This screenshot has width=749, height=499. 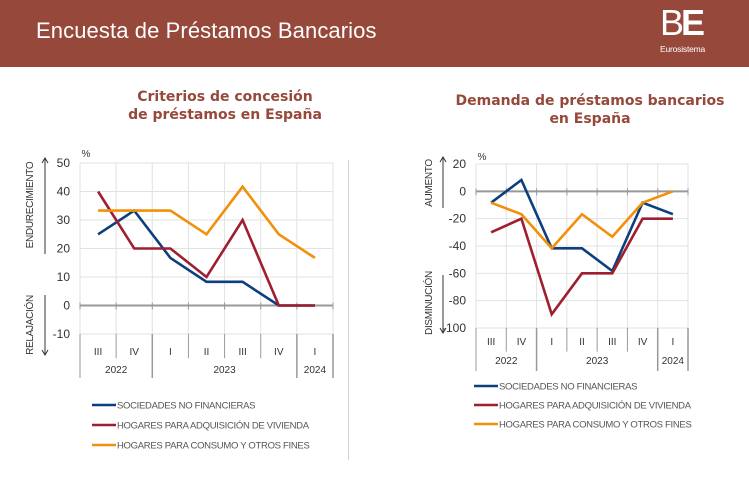 I want to click on chart-title-line: Criterios de concesión, so click(x=225, y=97).